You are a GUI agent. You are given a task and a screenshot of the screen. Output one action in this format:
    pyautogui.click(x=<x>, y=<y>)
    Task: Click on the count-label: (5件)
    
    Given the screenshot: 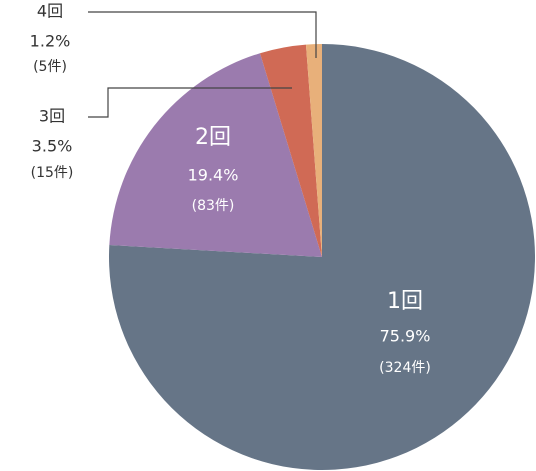 What is the action you would take?
    pyautogui.click(x=50, y=67)
    